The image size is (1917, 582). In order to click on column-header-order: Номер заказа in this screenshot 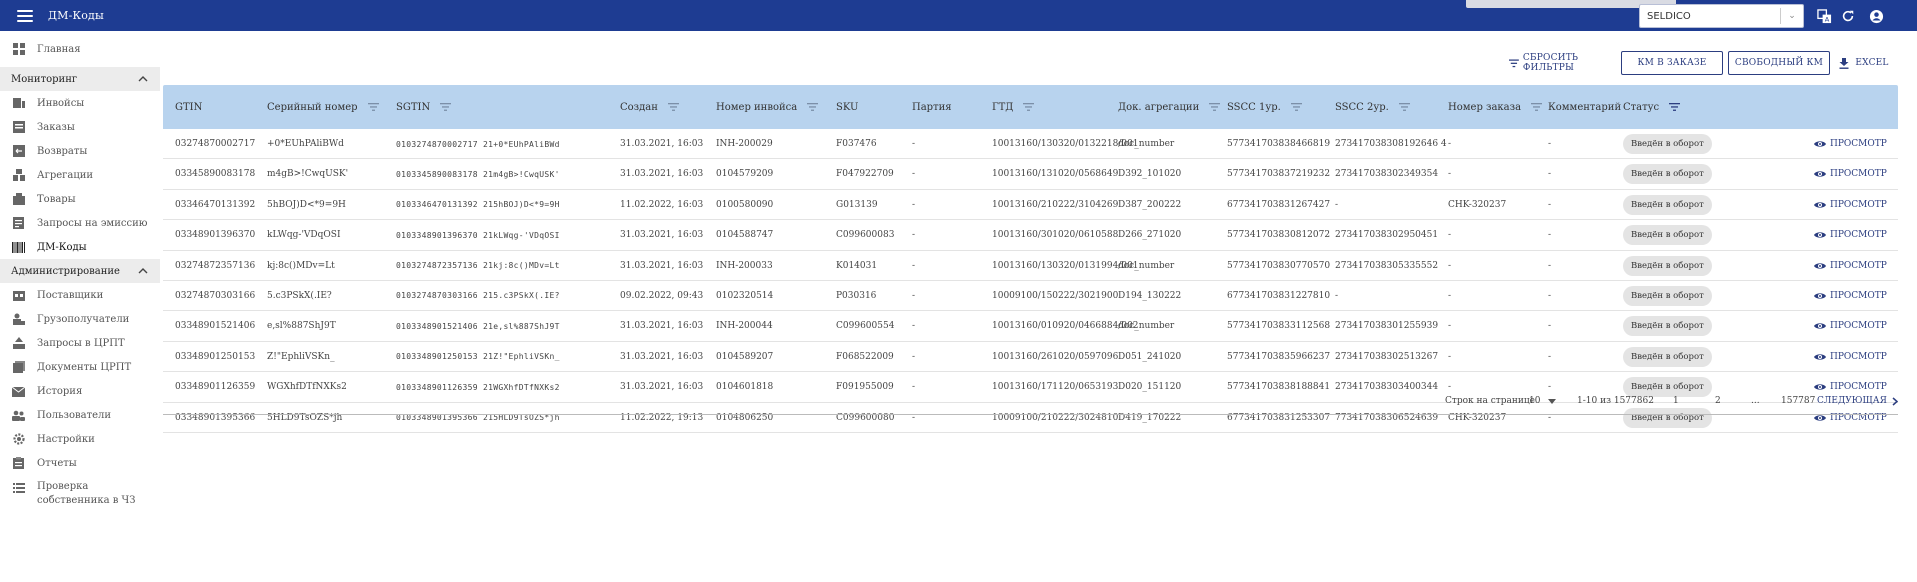, I will do `click(1495, 107)`.